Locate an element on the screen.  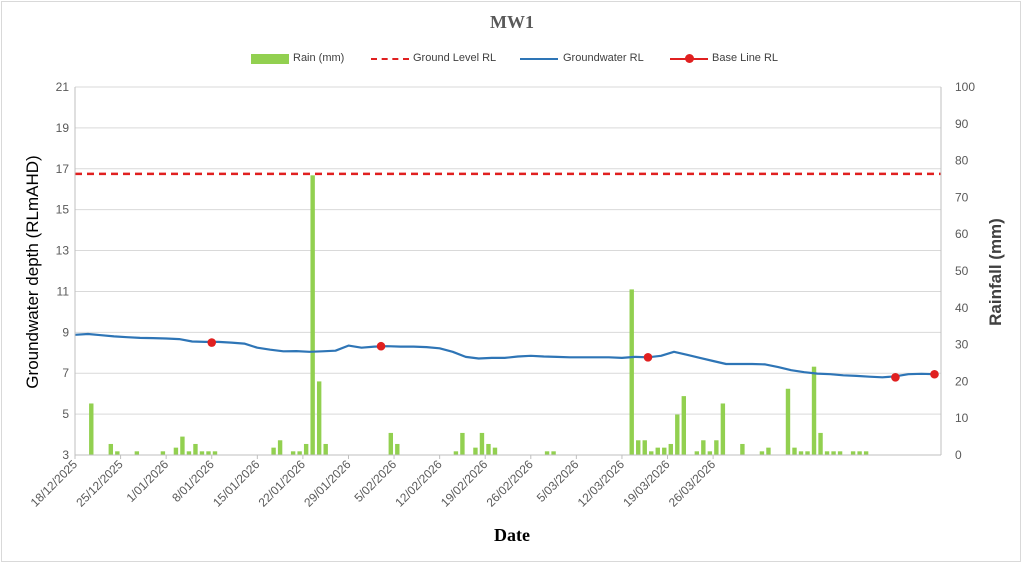
x-axis-label: Date is located at coordinates (512, 535).